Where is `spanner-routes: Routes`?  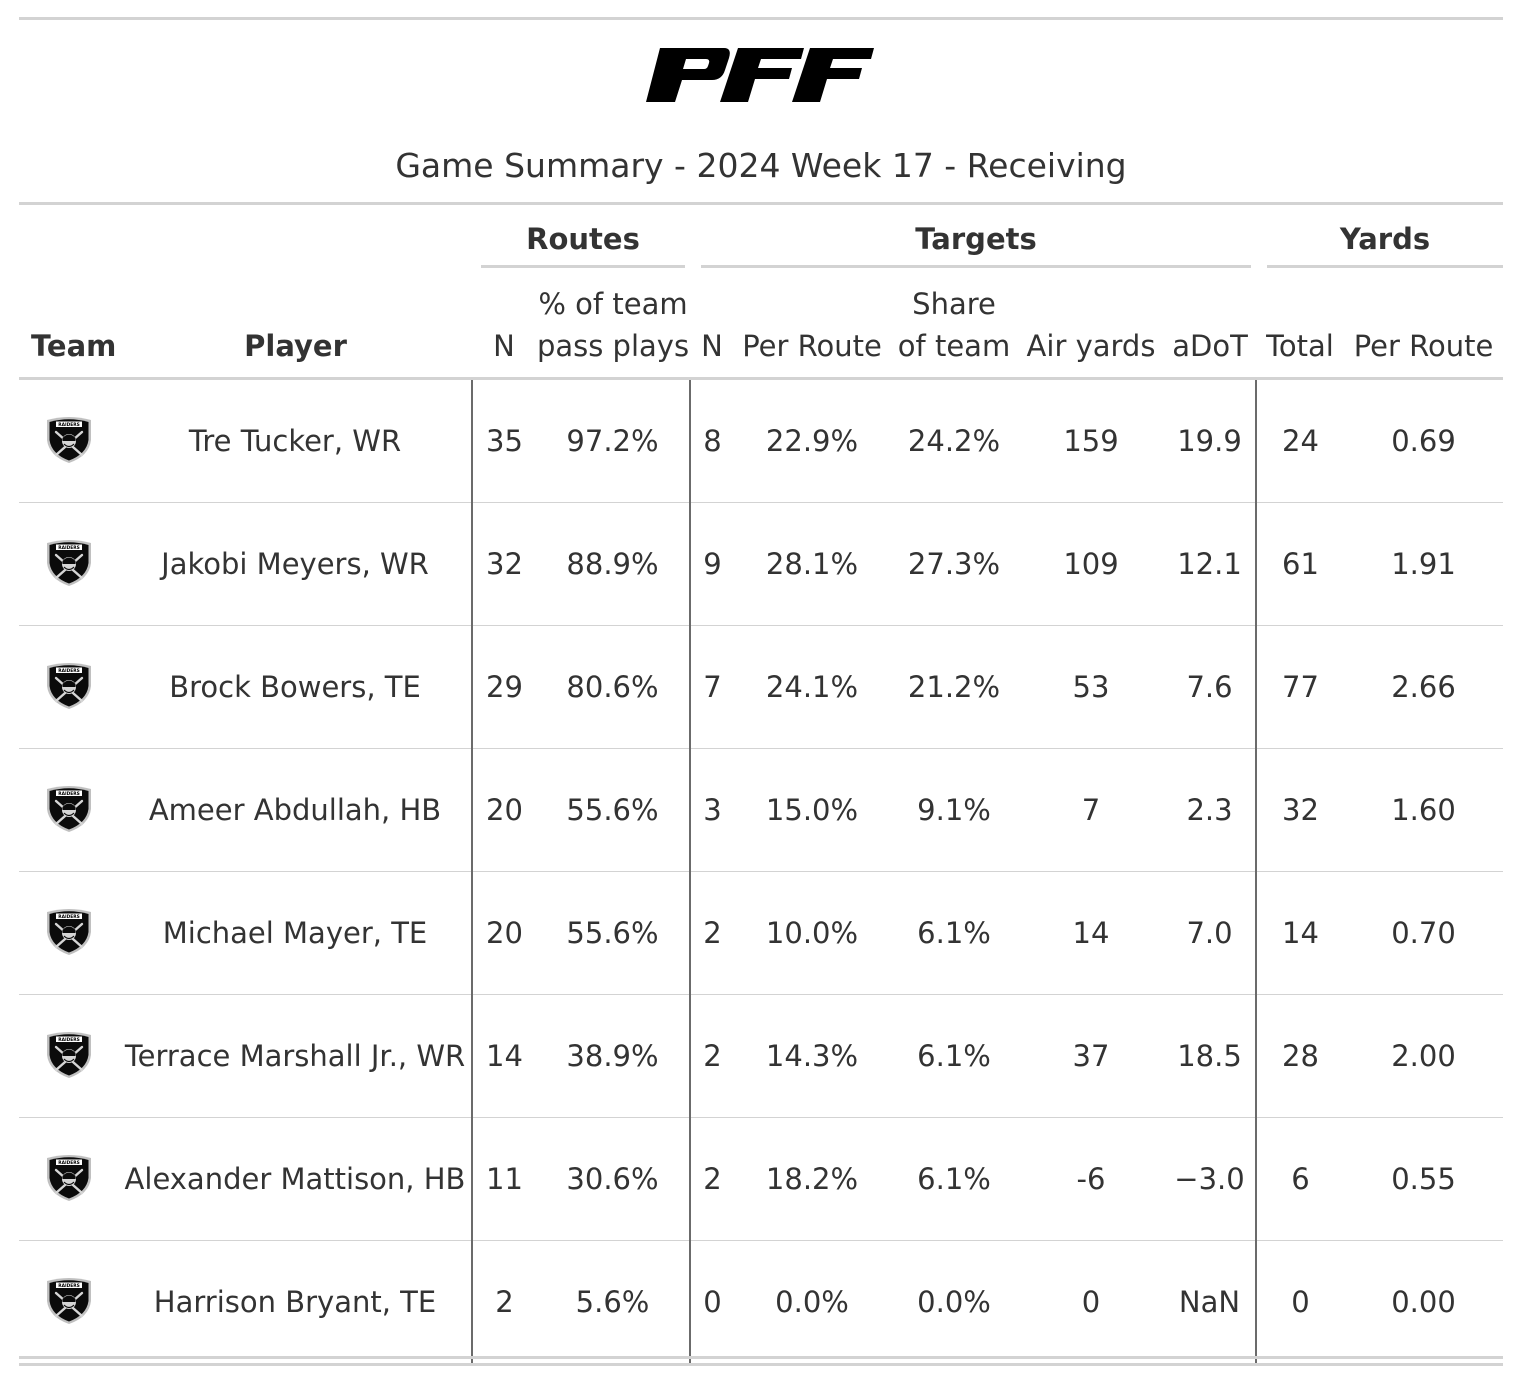
spanner-routes: Routes is located at coordinates (583, 244).